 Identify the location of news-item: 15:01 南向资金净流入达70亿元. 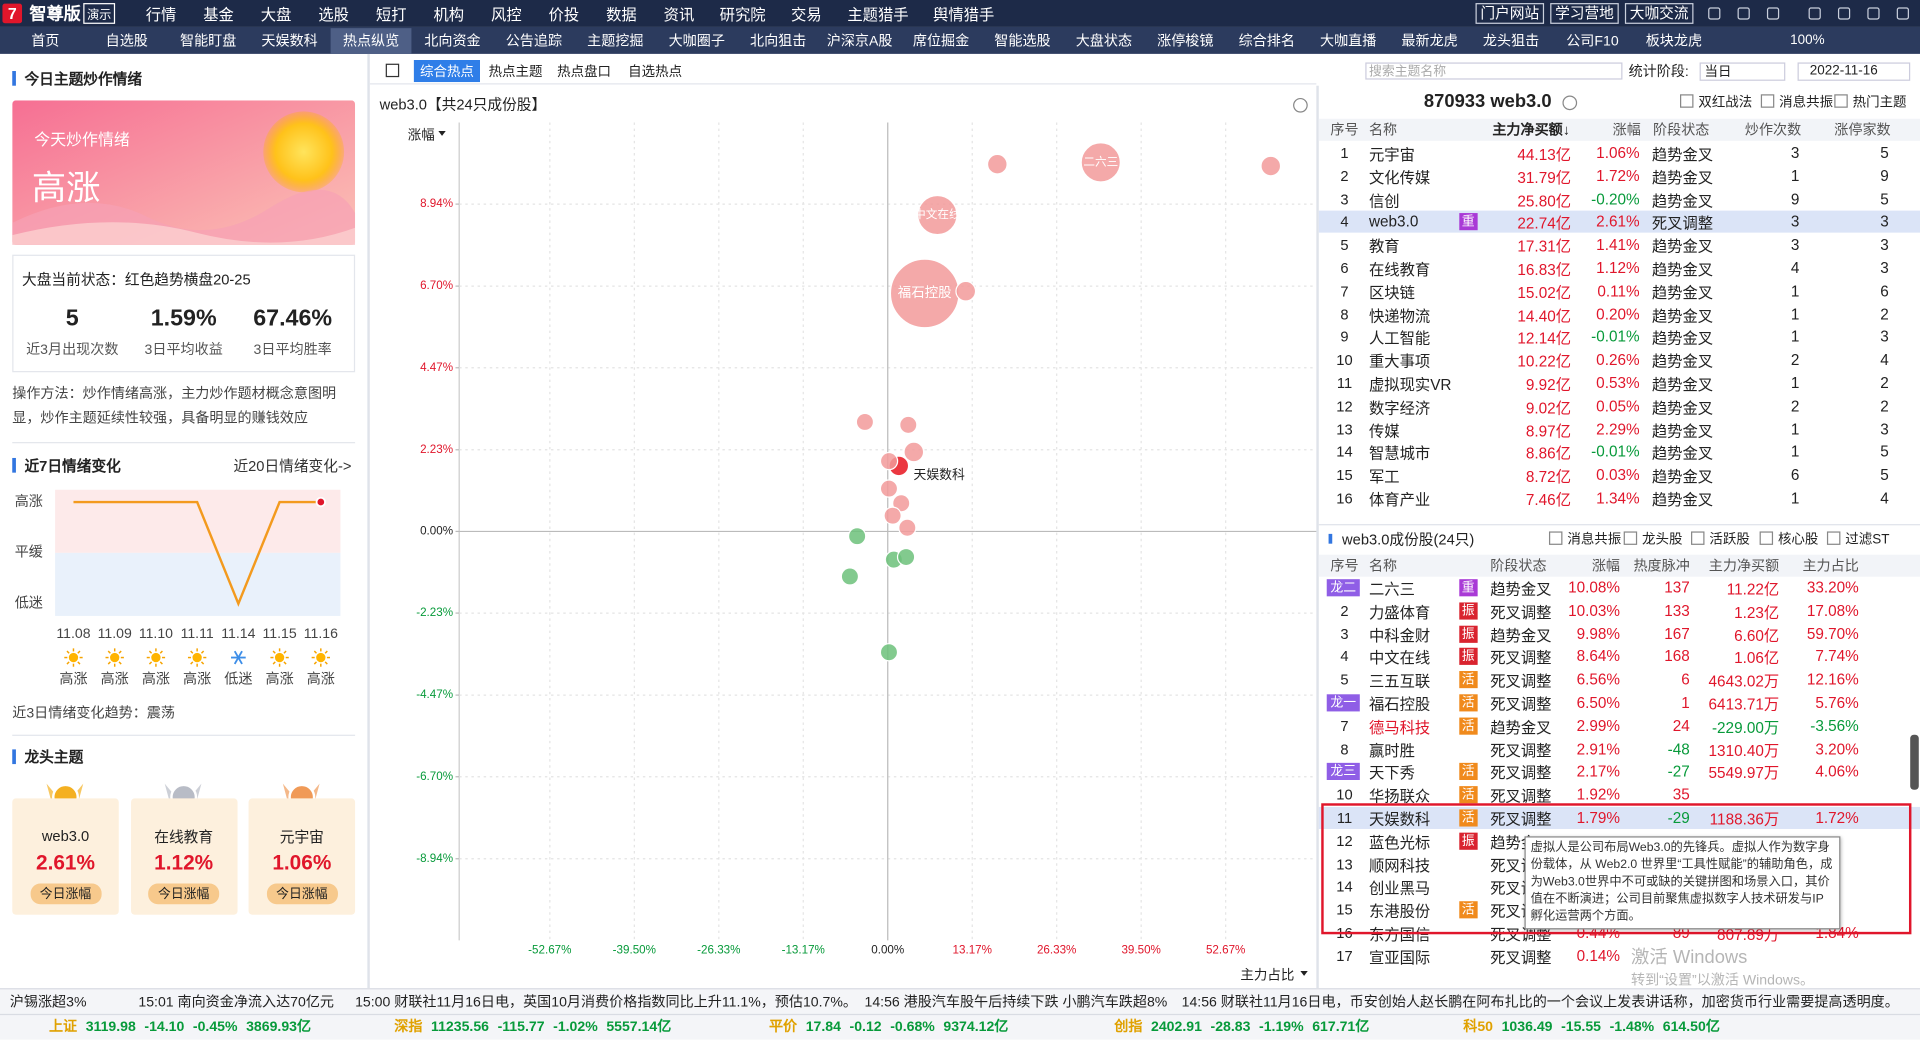
(236, 1003).